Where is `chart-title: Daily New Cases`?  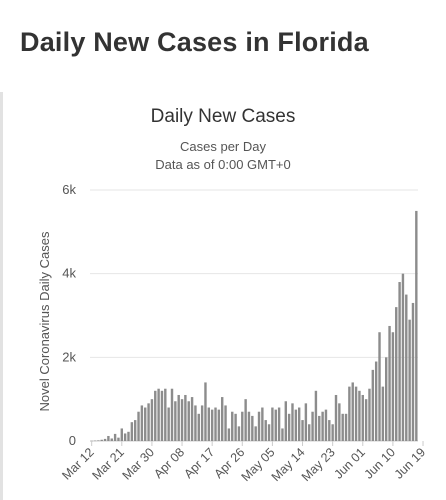 chart-title: Daily New Cases is located at coordinates (223, 116).